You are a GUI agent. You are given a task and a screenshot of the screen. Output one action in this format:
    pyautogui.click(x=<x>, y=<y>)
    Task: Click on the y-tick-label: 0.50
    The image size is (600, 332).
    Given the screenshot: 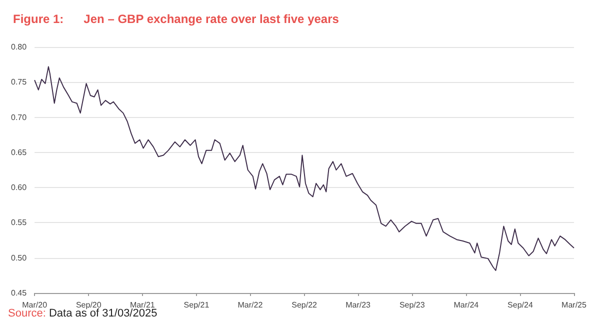 What is the action you would take?
    pyautogui.click(x=19, y=257)
    